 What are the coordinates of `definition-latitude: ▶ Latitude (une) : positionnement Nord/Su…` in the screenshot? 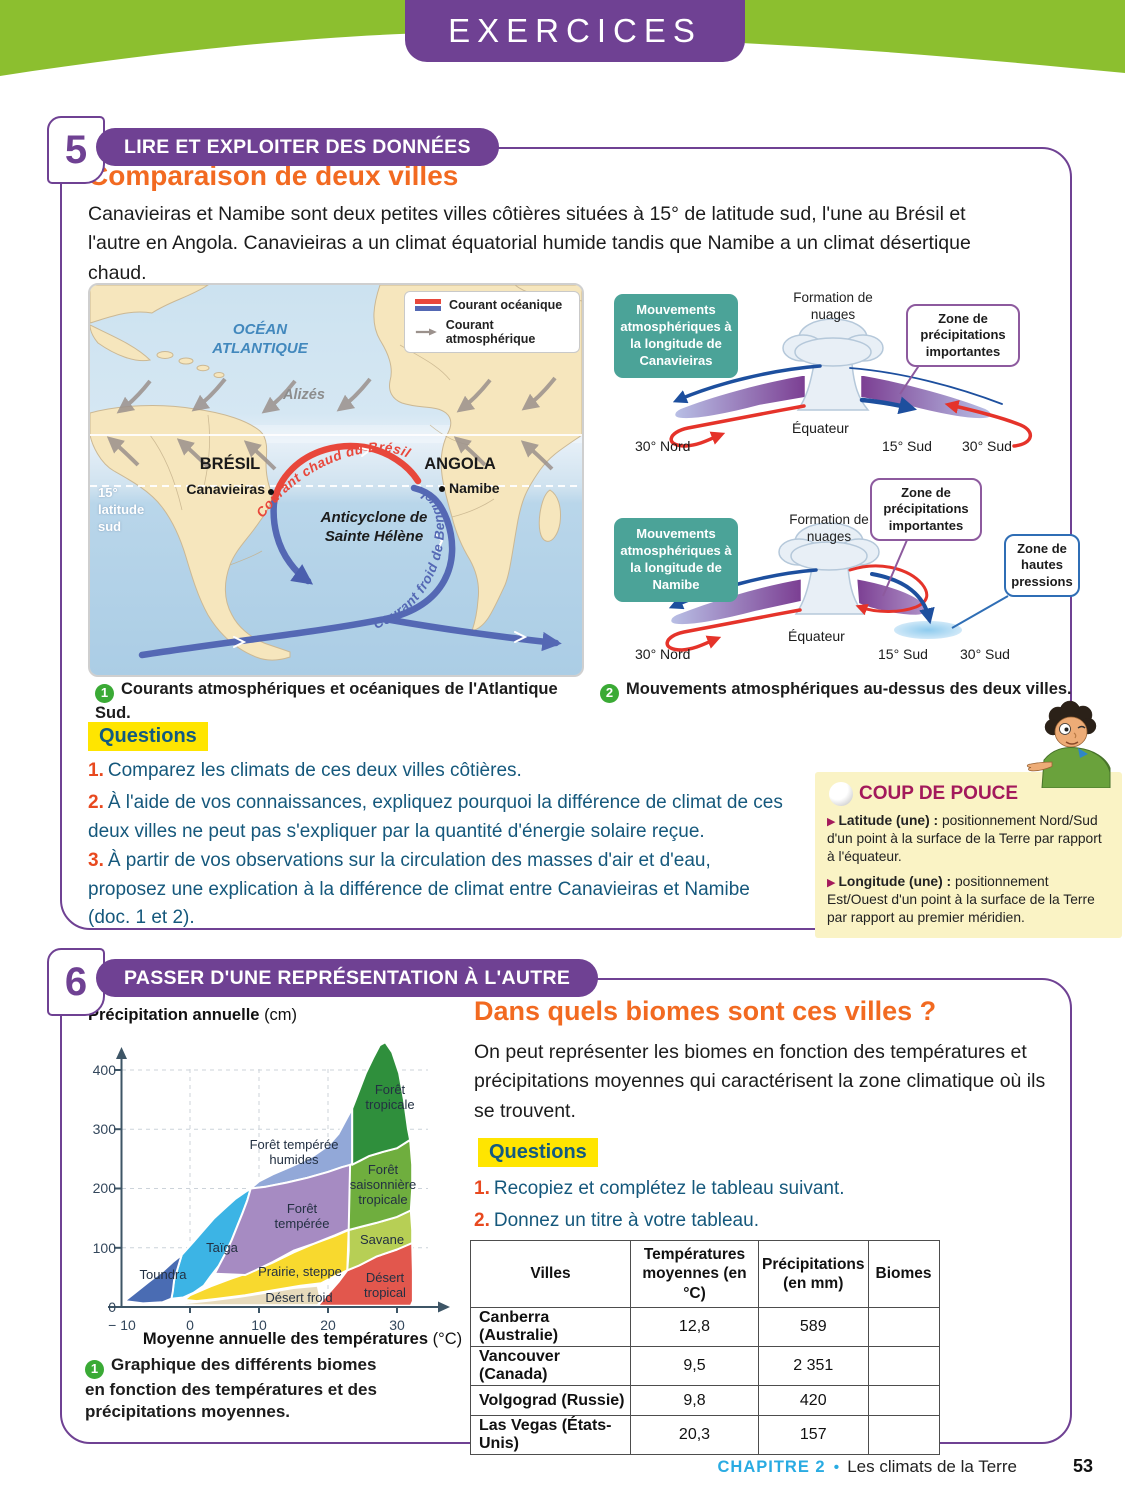 It's located at (968, 839).